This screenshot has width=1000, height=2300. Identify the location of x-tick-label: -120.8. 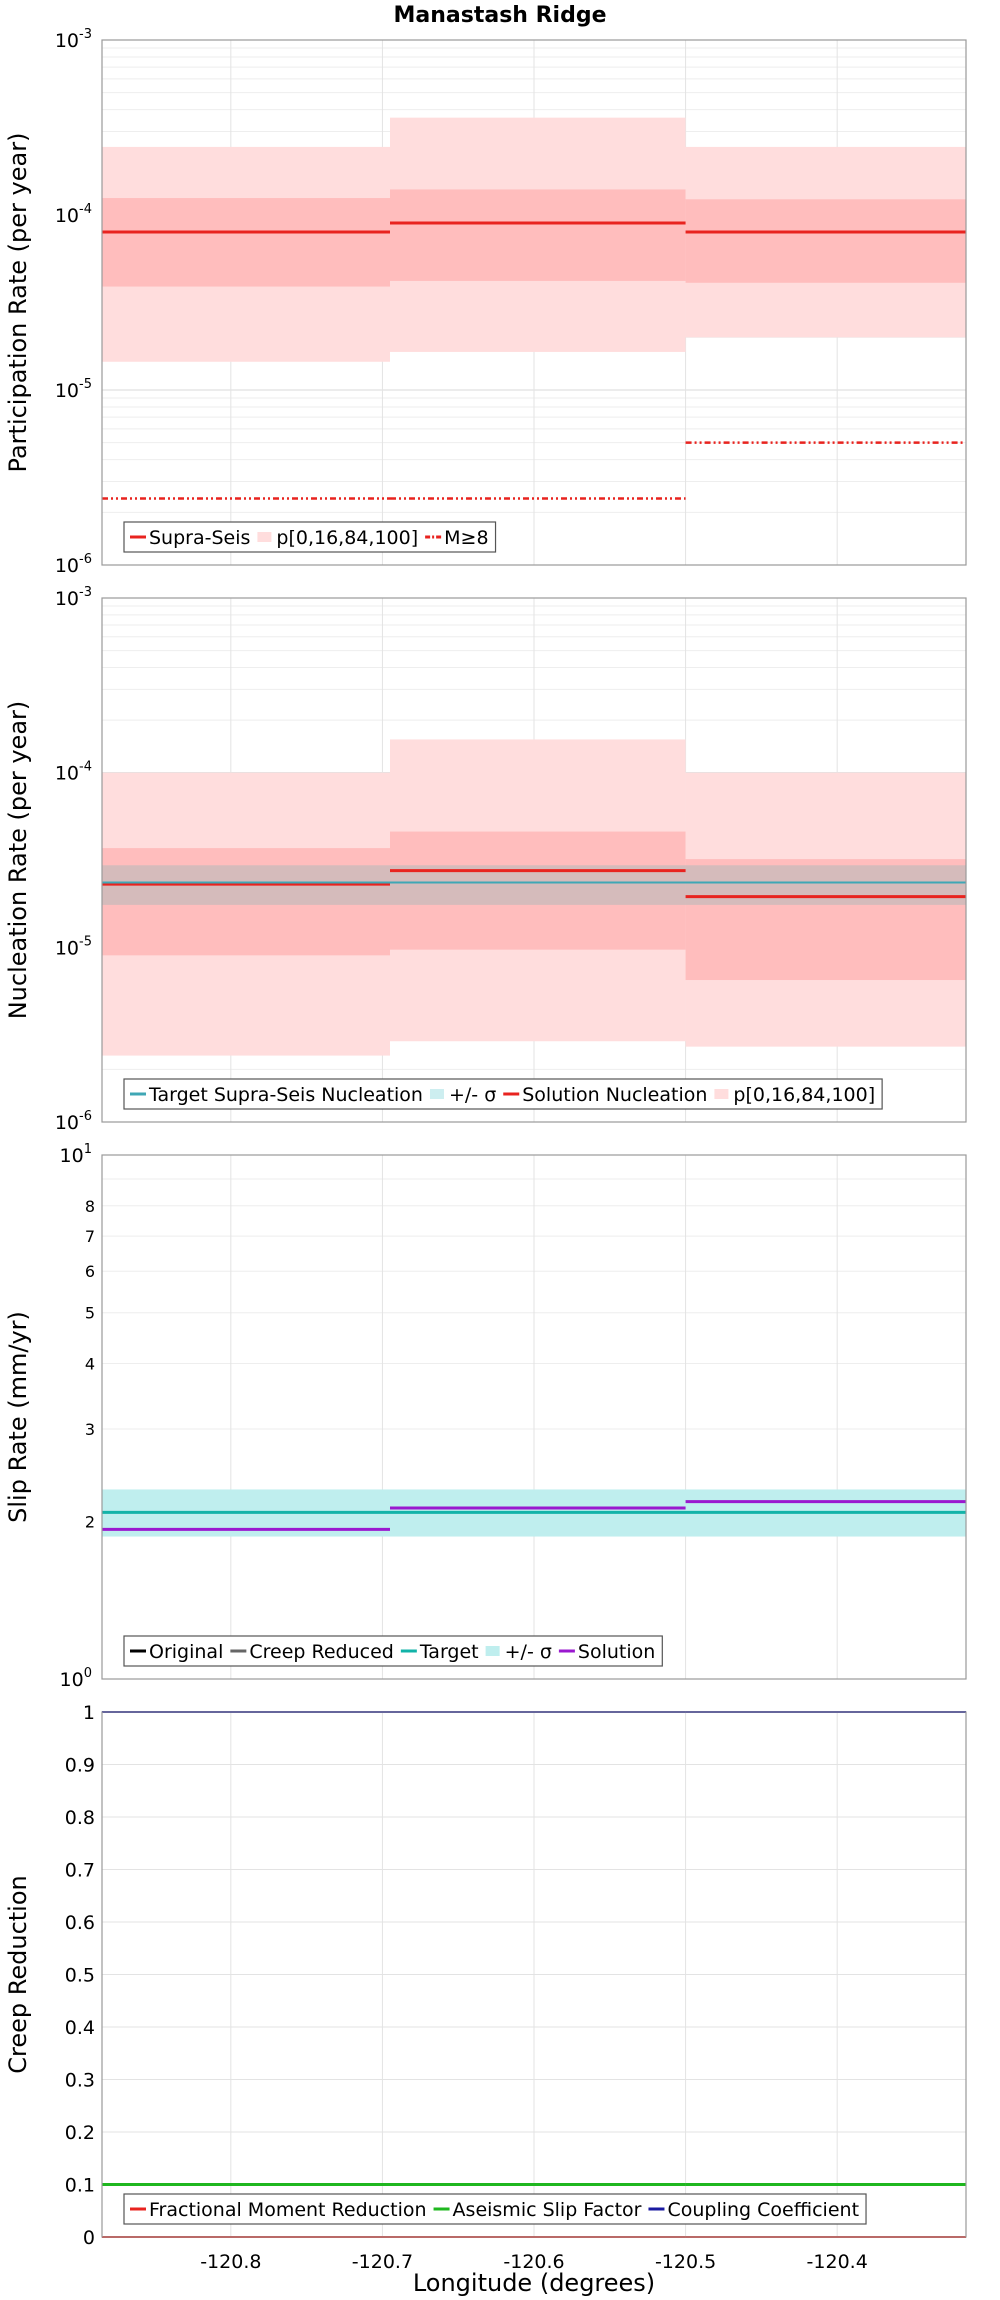
(230, 2262).